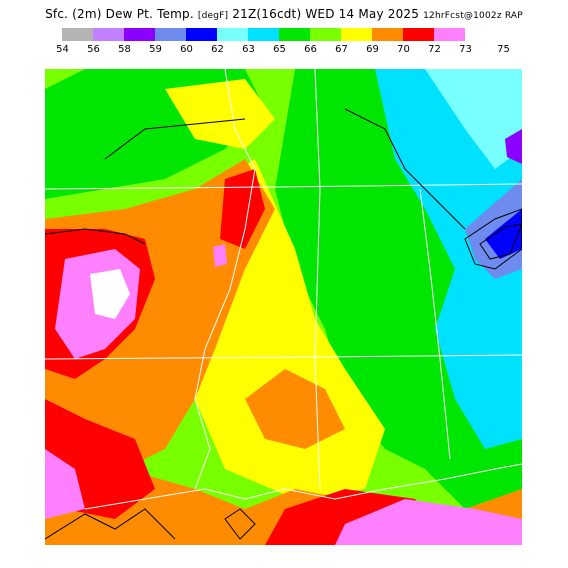  Describe the element at coordinates (428, 522) in the screenshot. I see `field-pink-gulf` at that location.